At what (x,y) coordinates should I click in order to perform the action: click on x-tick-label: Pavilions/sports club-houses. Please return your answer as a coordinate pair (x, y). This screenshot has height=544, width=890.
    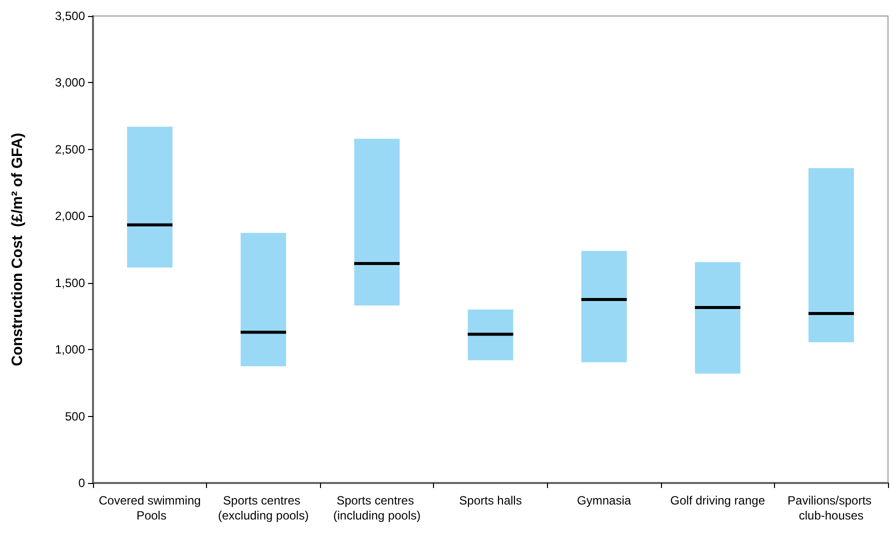
    Looking at the image, I should click on (831, 508).